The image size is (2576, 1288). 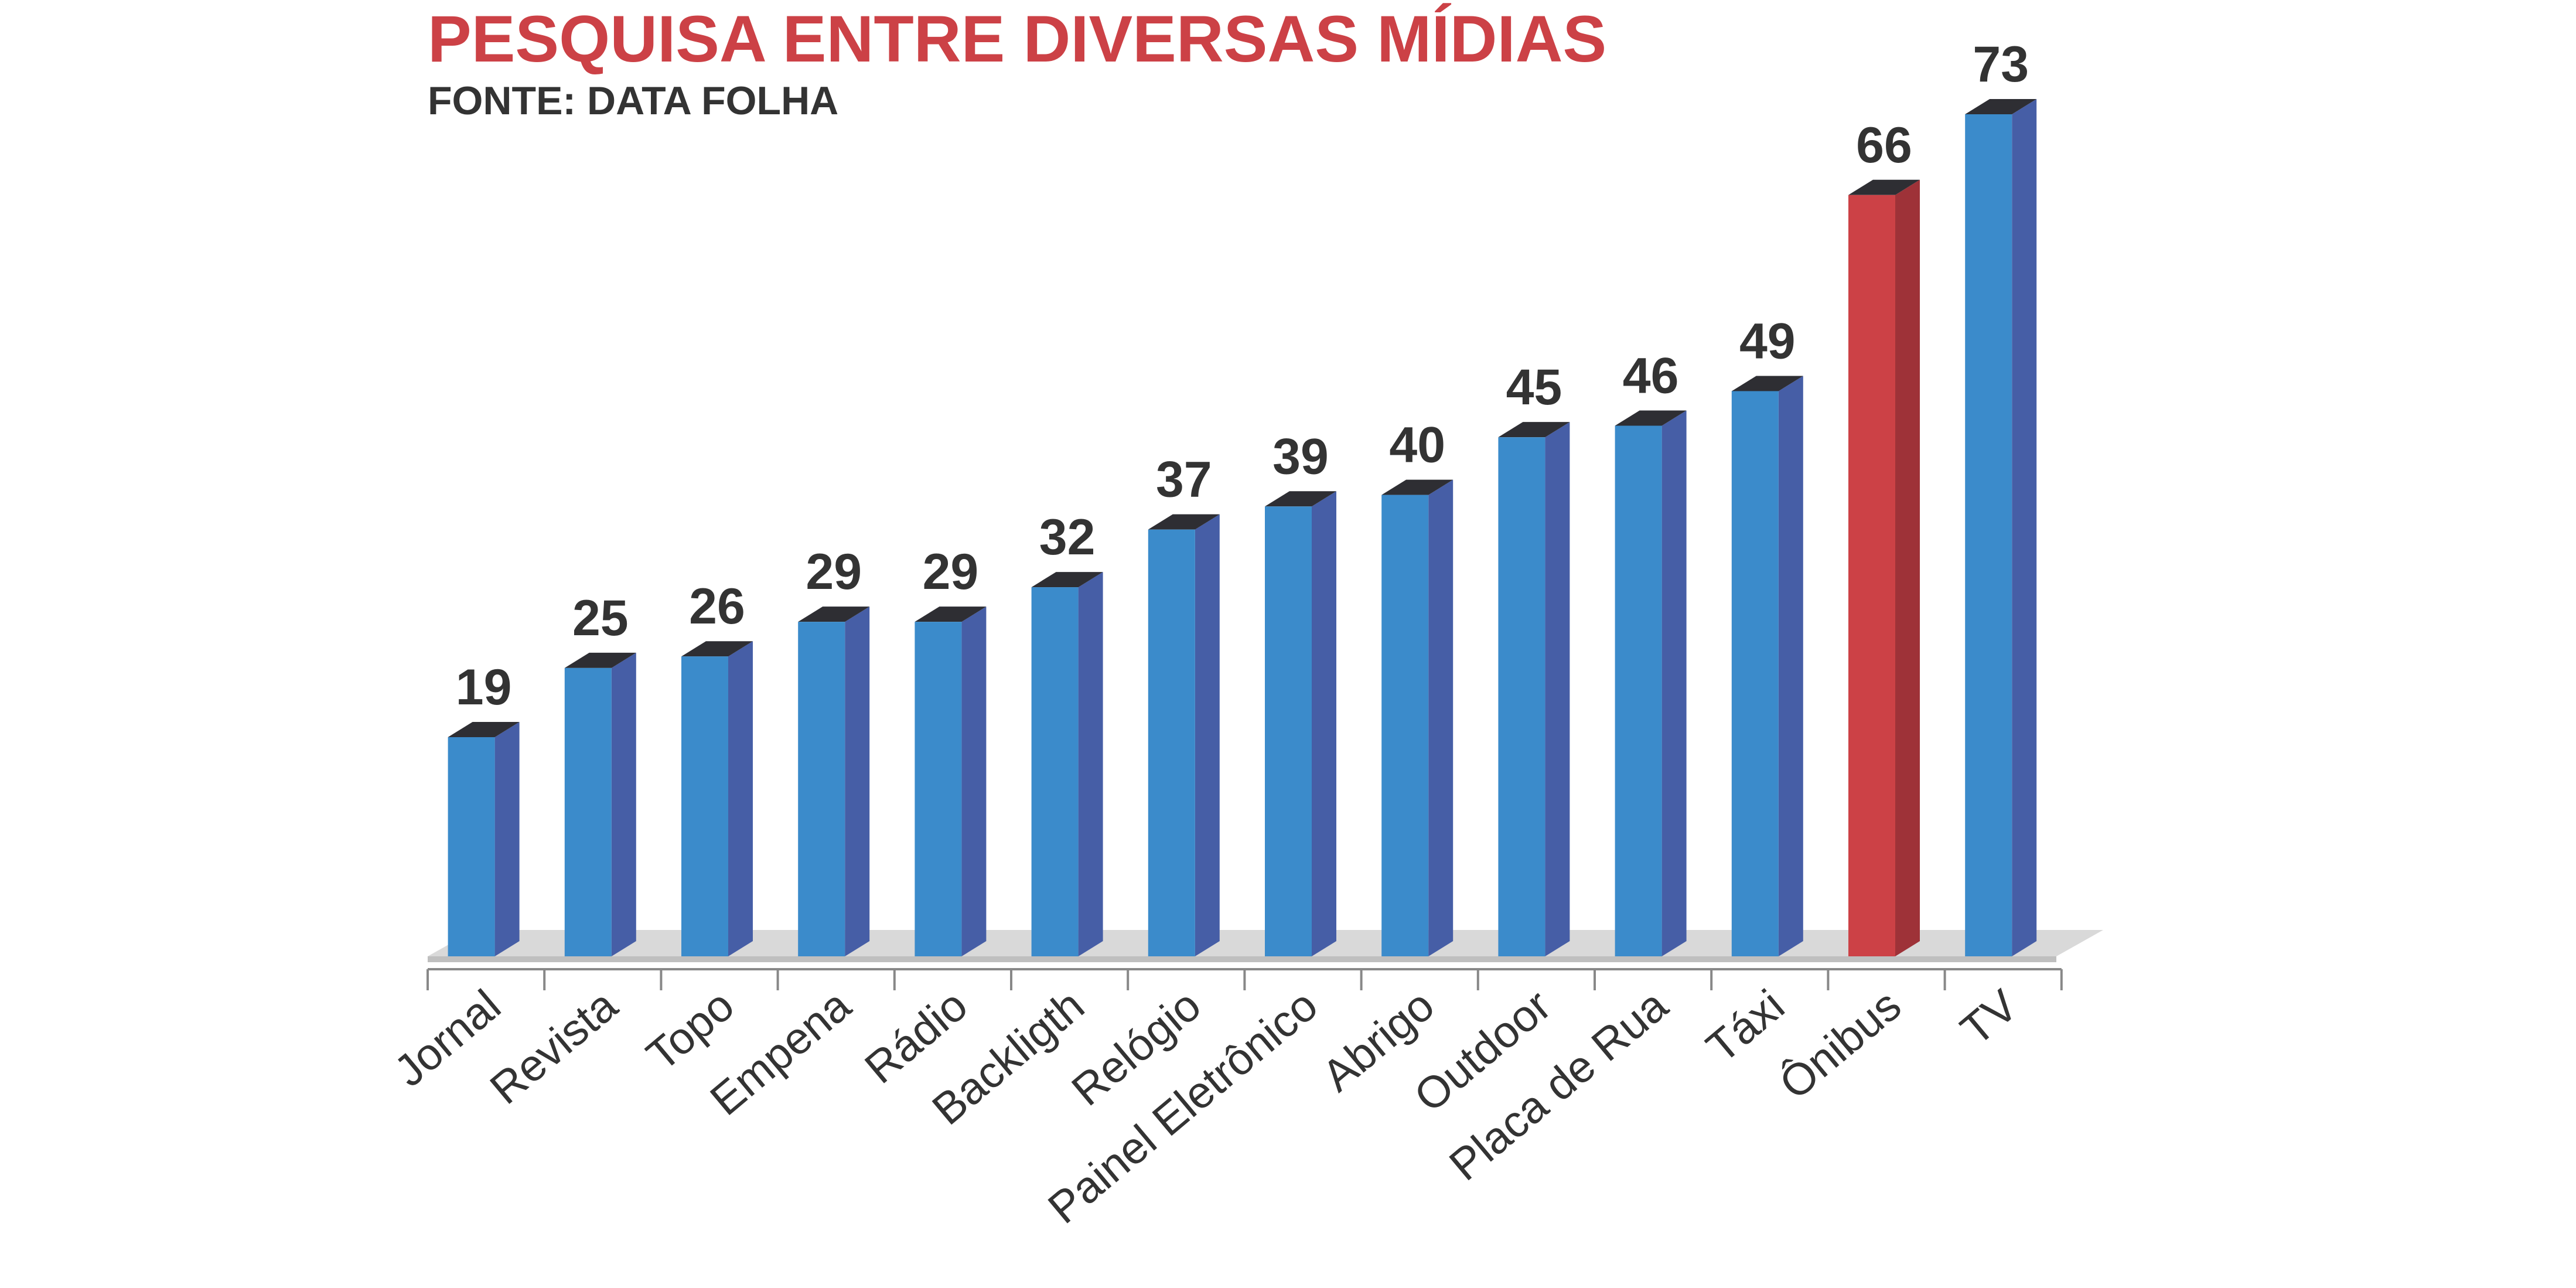 What do you see at coordinates (834, 572) in the screenshot?
I see `value-label-empena: 29` at bounding box center [834, 572].